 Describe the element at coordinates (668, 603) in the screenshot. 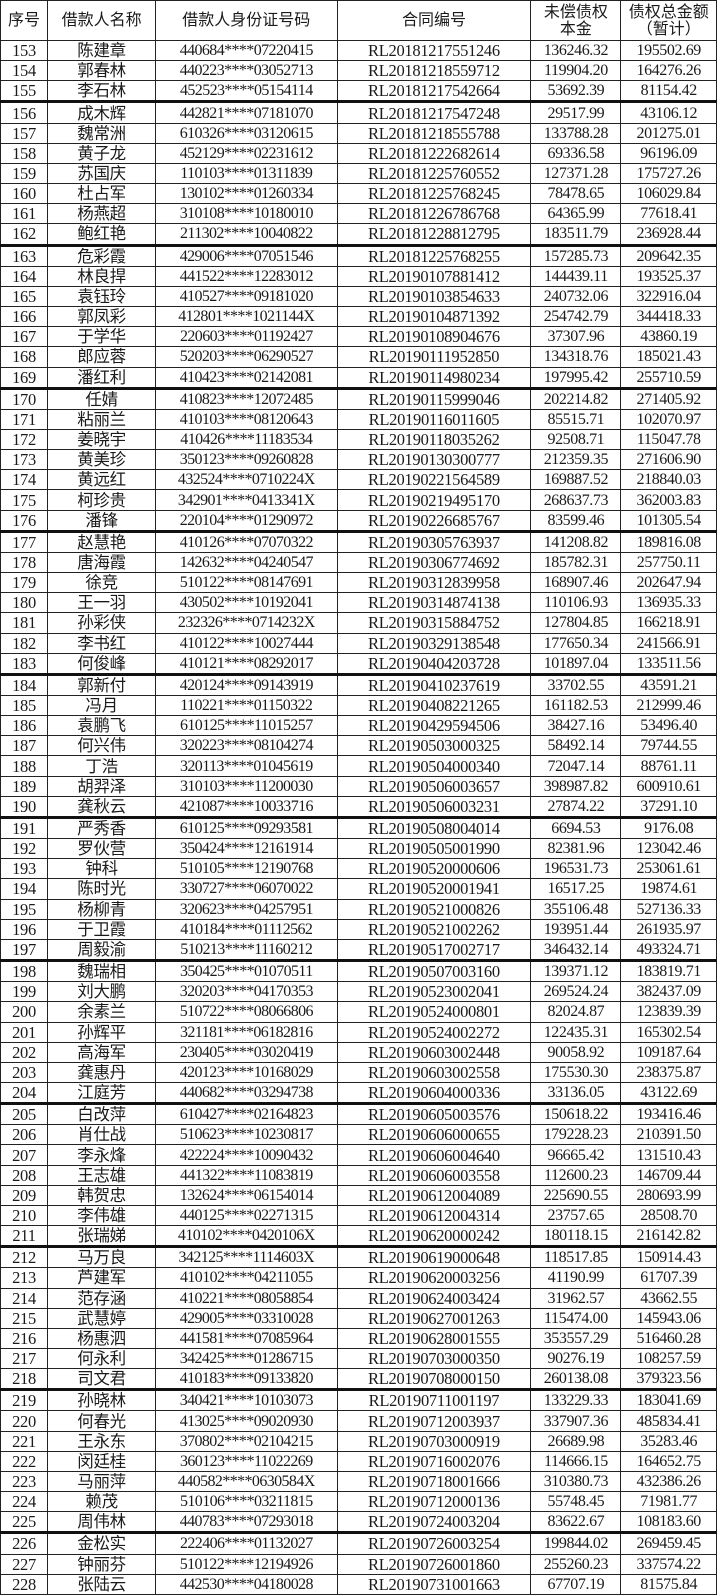

I see `total-cell: 136935.33` at that location.